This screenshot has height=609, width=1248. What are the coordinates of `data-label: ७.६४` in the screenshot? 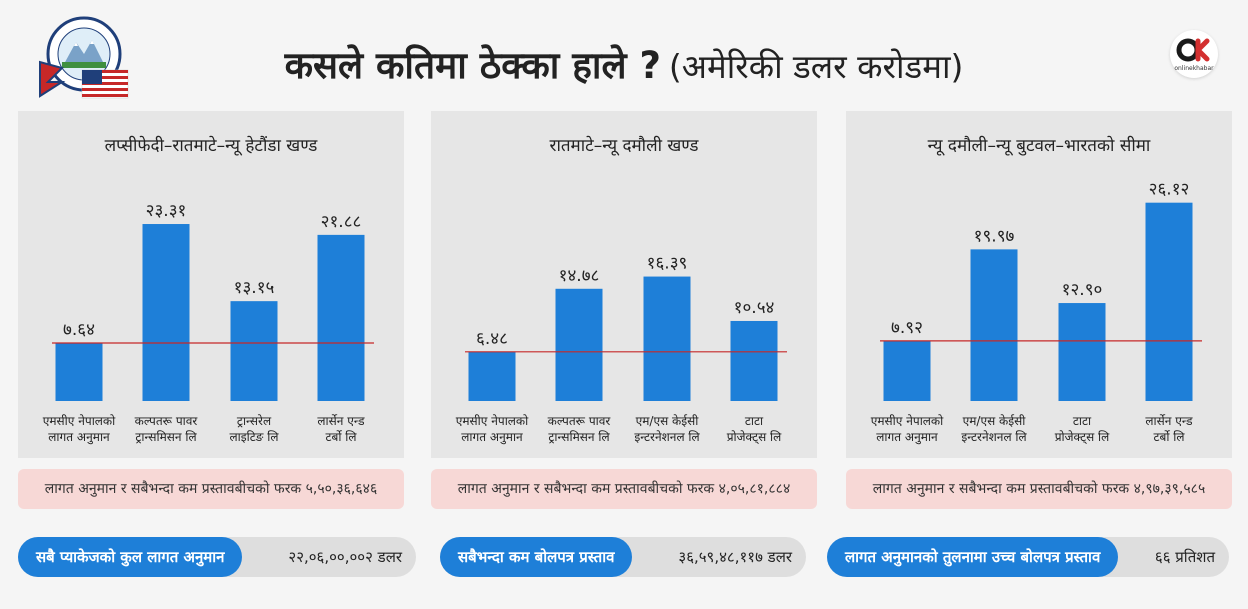 It's located at (79, 330).